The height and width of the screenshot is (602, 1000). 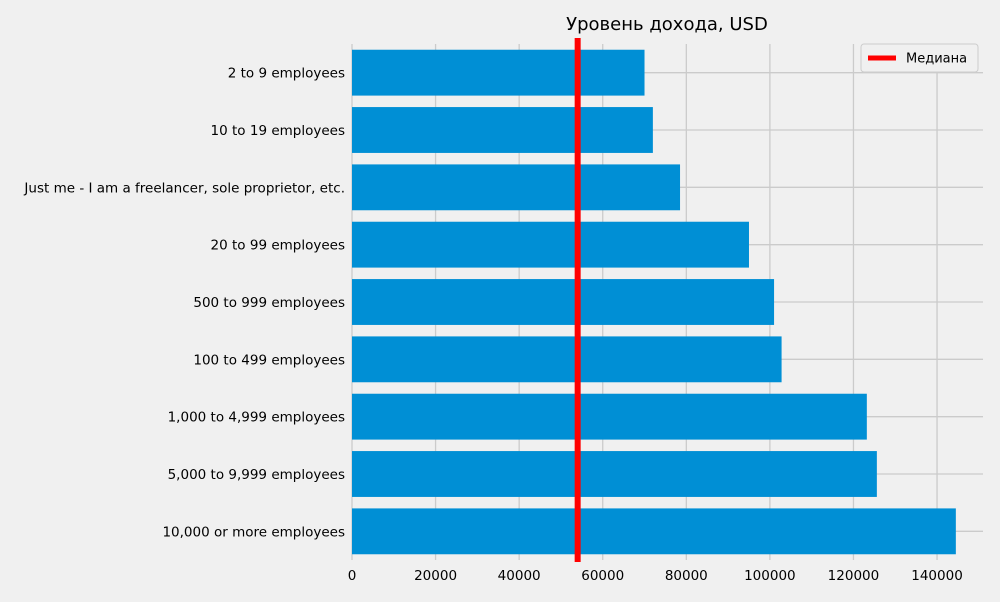 I want to click on legend-box, so click(x=919, y=58).